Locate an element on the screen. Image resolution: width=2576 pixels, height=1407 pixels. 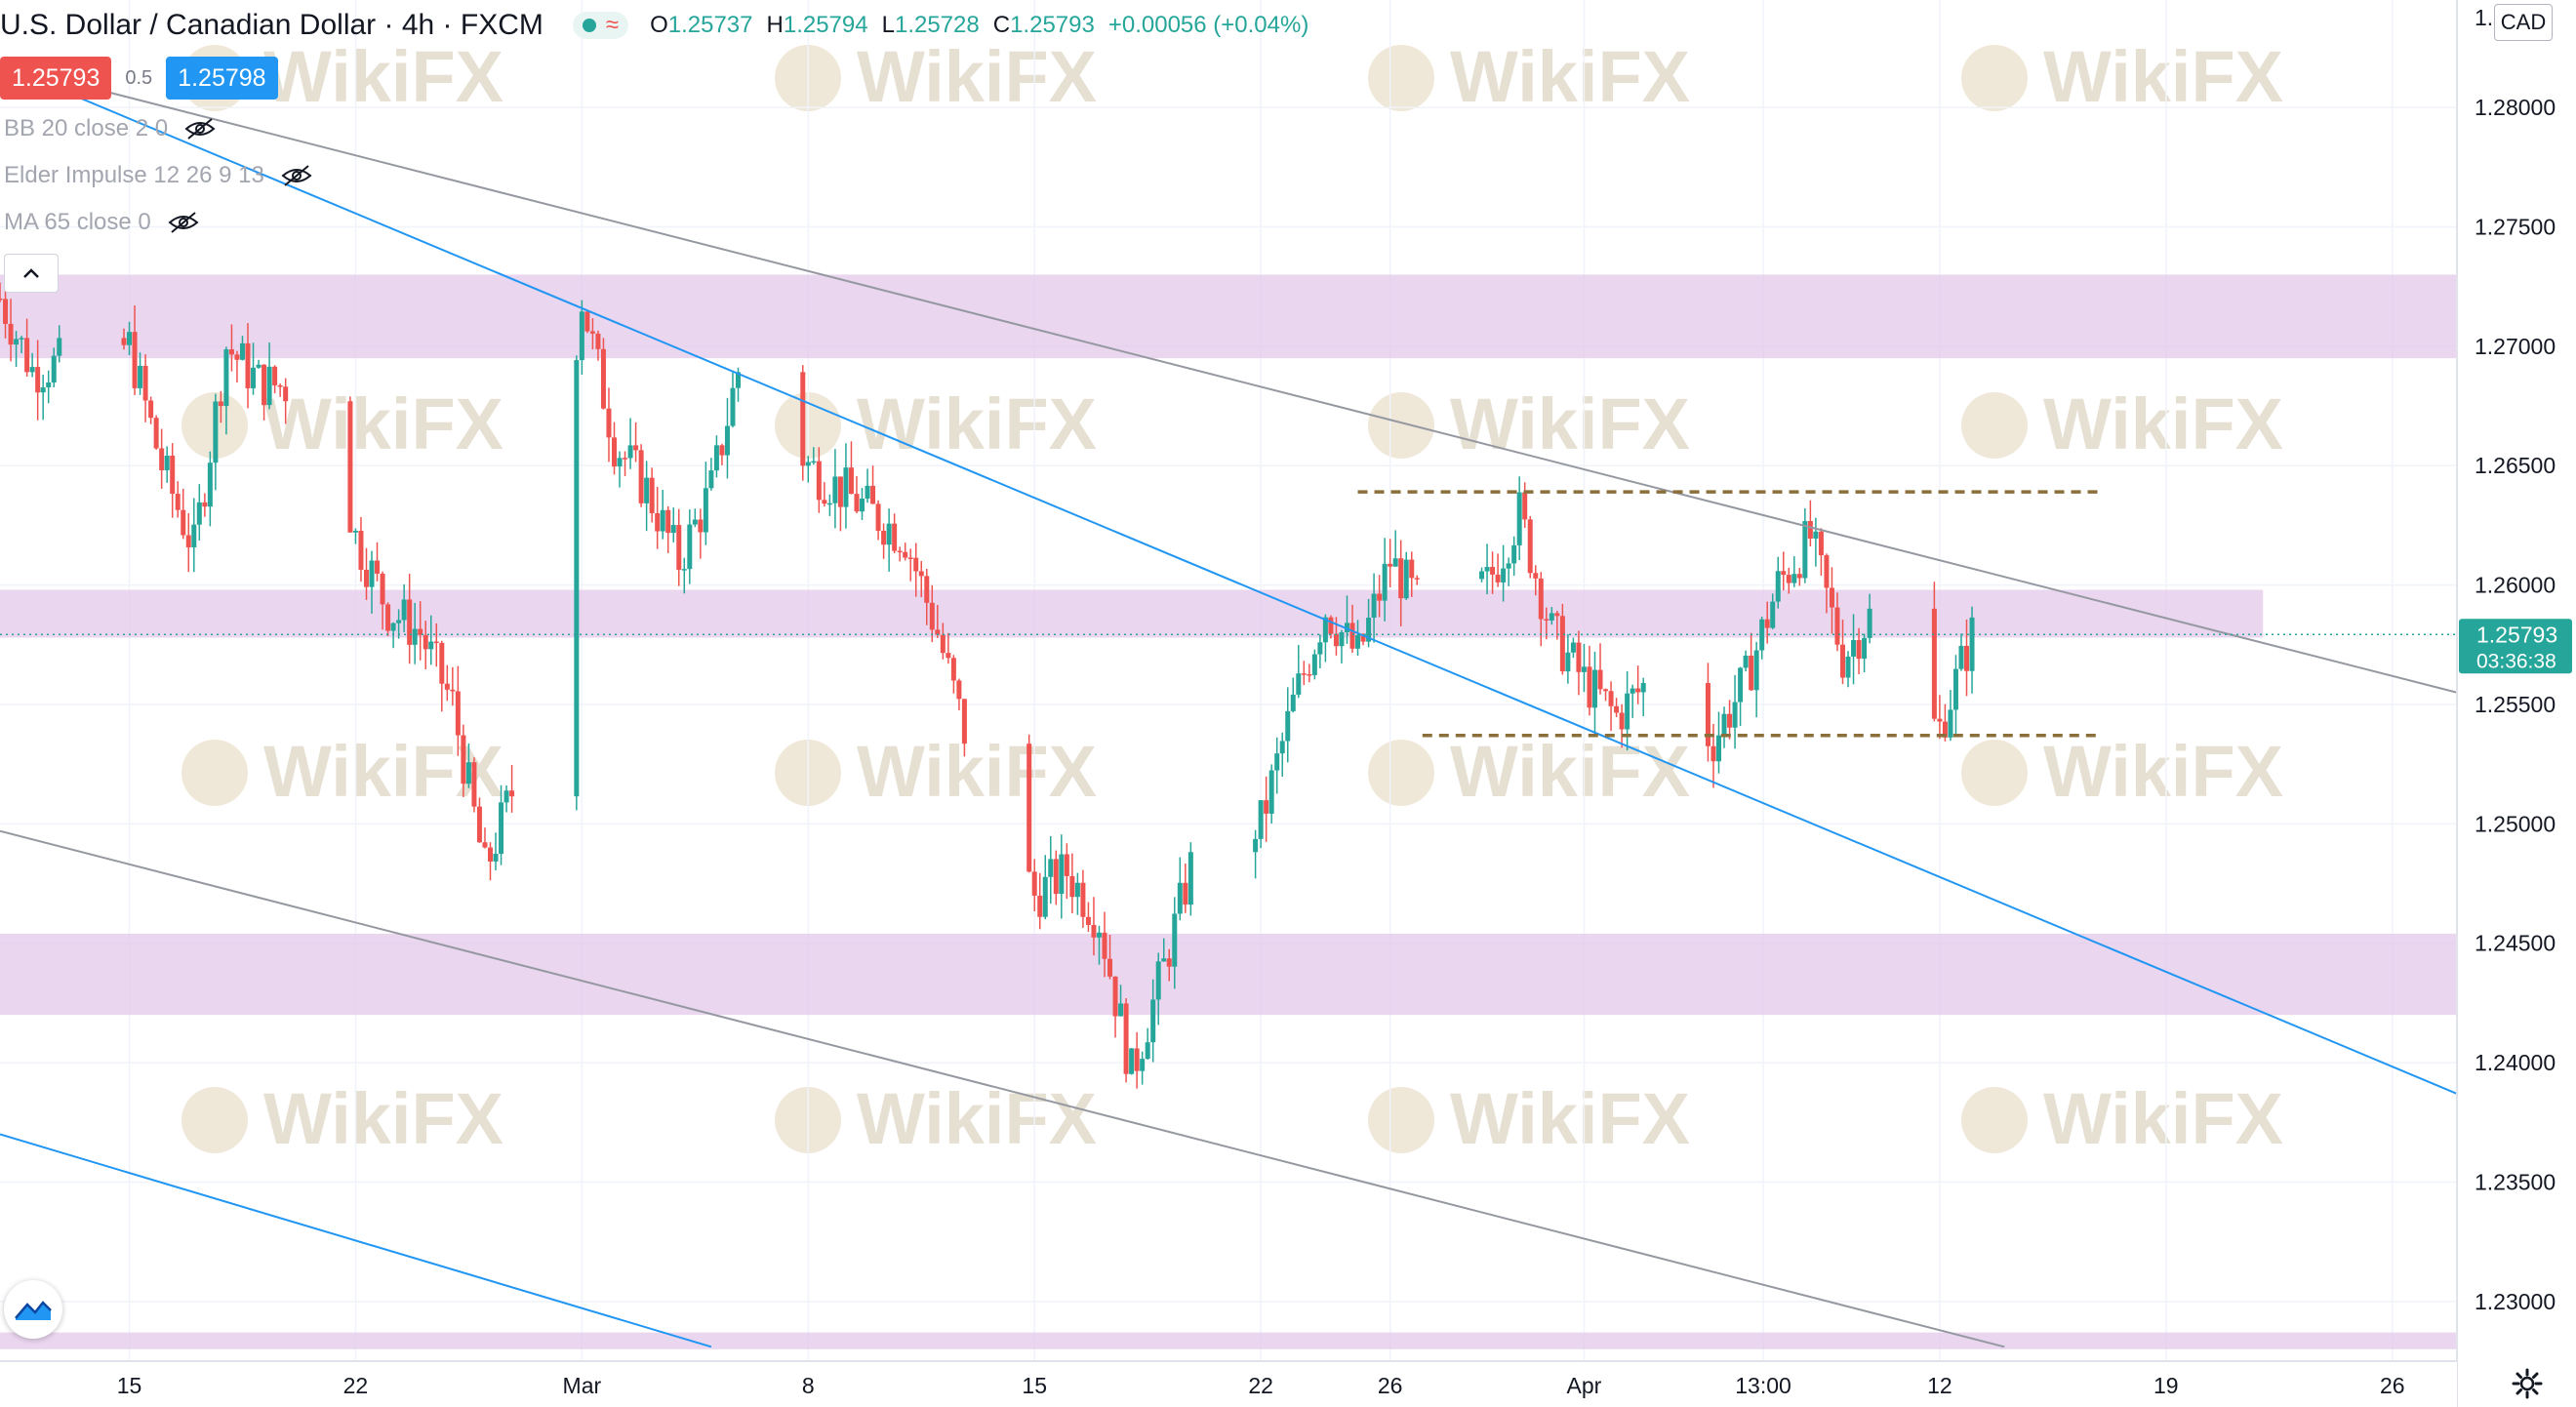
y-tick-label: 1.27000 is located at coordinates (2515, 346).